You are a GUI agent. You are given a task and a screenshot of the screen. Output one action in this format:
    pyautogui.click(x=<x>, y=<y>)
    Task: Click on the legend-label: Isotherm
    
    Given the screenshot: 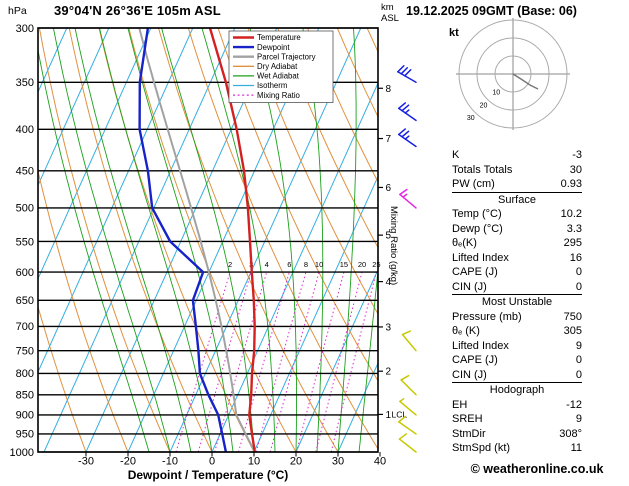 What is the action you would take?
    pyautogui.click(x=272, y=85)
    